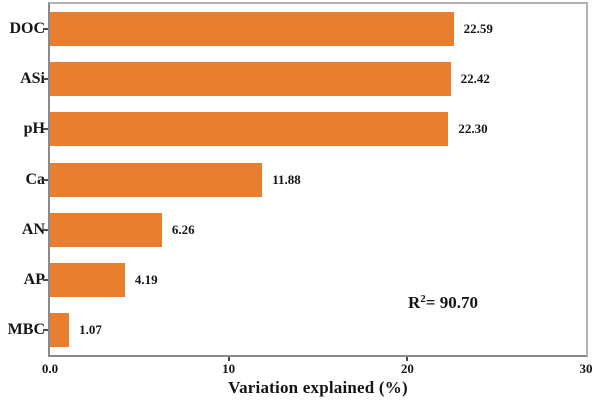 The image size is (600, 408). Describe the element at coordinates (414, 302) in the screenshot. I see `r2-base: R` at that location.